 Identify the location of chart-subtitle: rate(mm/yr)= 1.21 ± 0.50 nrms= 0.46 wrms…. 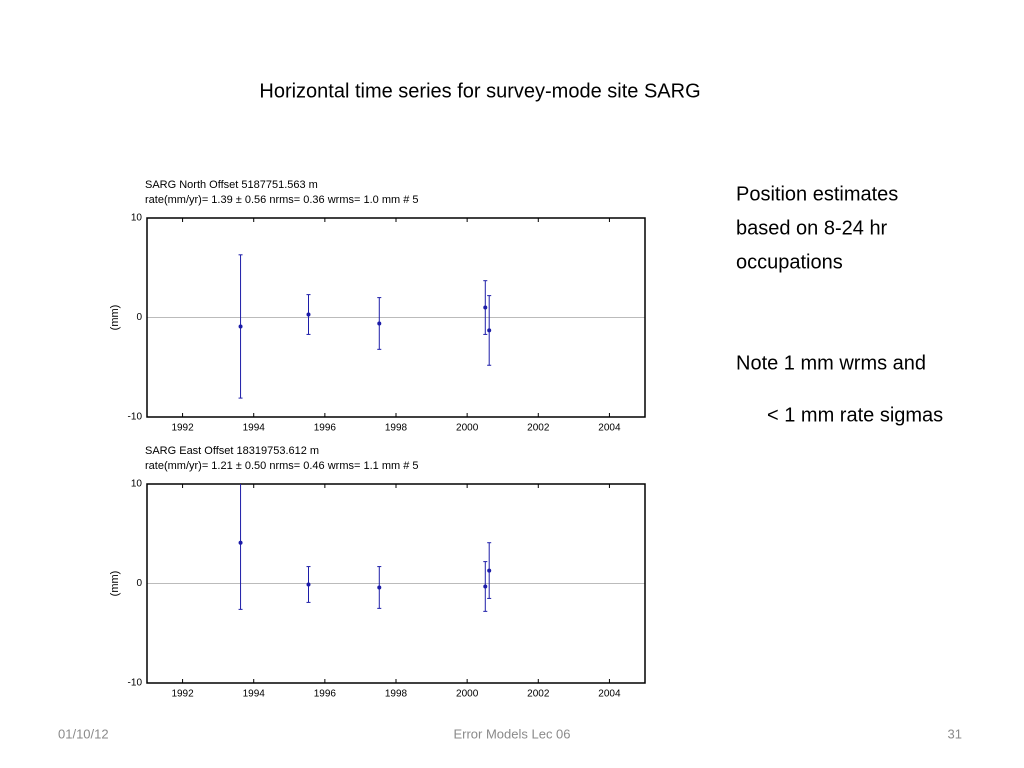
(282, 466).